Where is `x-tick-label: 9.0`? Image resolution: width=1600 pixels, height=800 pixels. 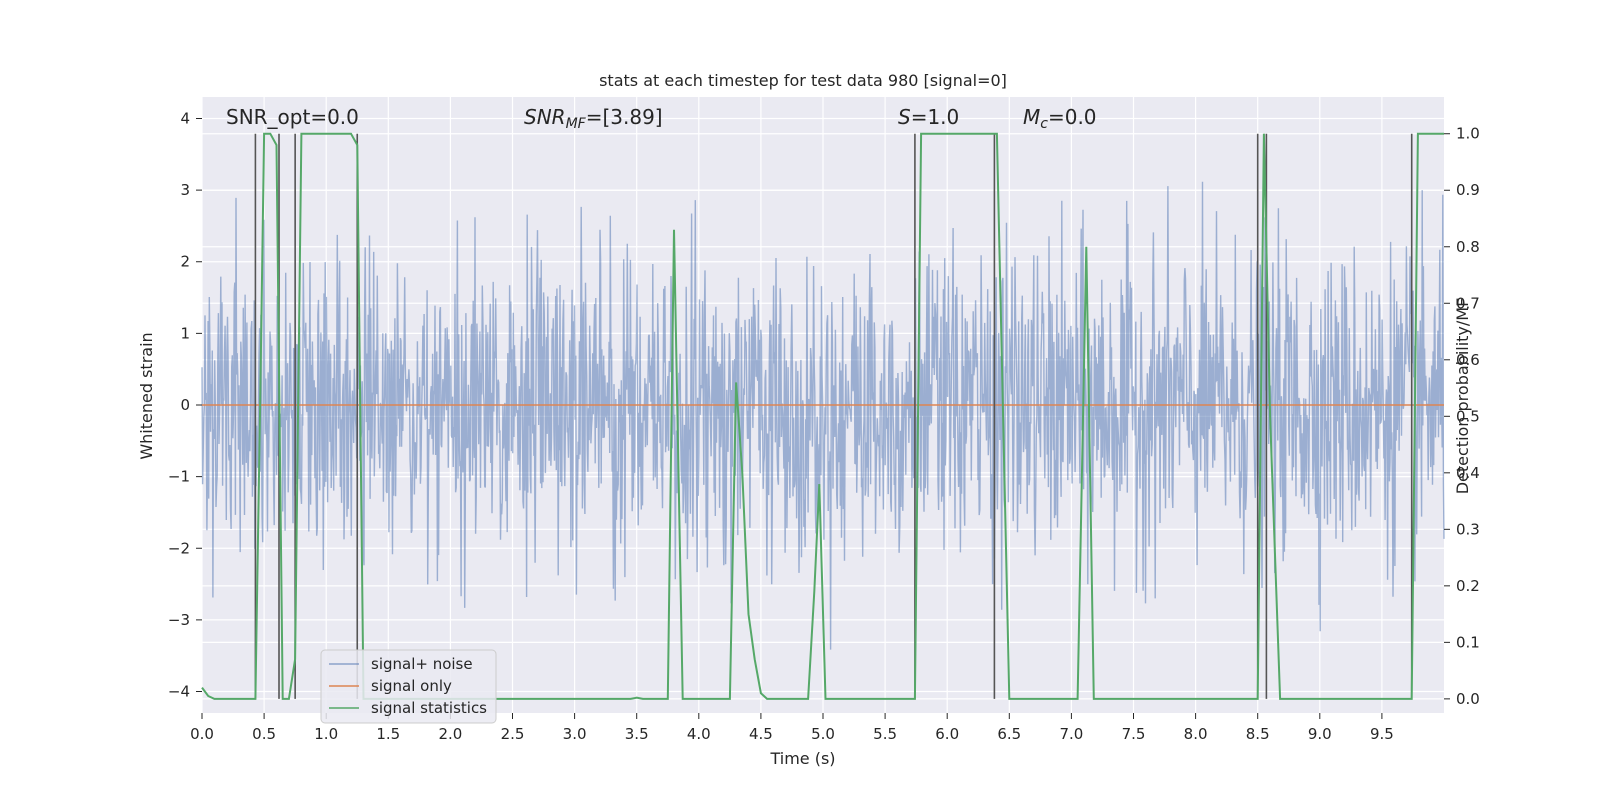
x-tick-label: 9.0 is located at coordinates (1320, 734).